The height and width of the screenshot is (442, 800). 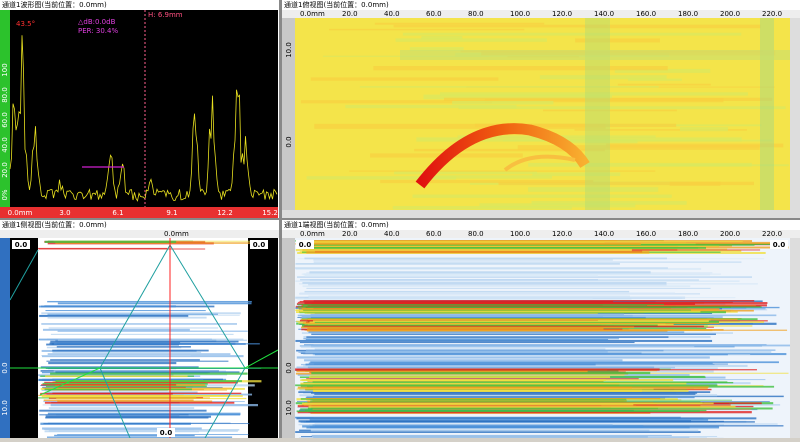 What do you see at coordinates (688, 14) in the screenshot?
I see `x-tick-label: 180.0` at bounding box center [688, 14].